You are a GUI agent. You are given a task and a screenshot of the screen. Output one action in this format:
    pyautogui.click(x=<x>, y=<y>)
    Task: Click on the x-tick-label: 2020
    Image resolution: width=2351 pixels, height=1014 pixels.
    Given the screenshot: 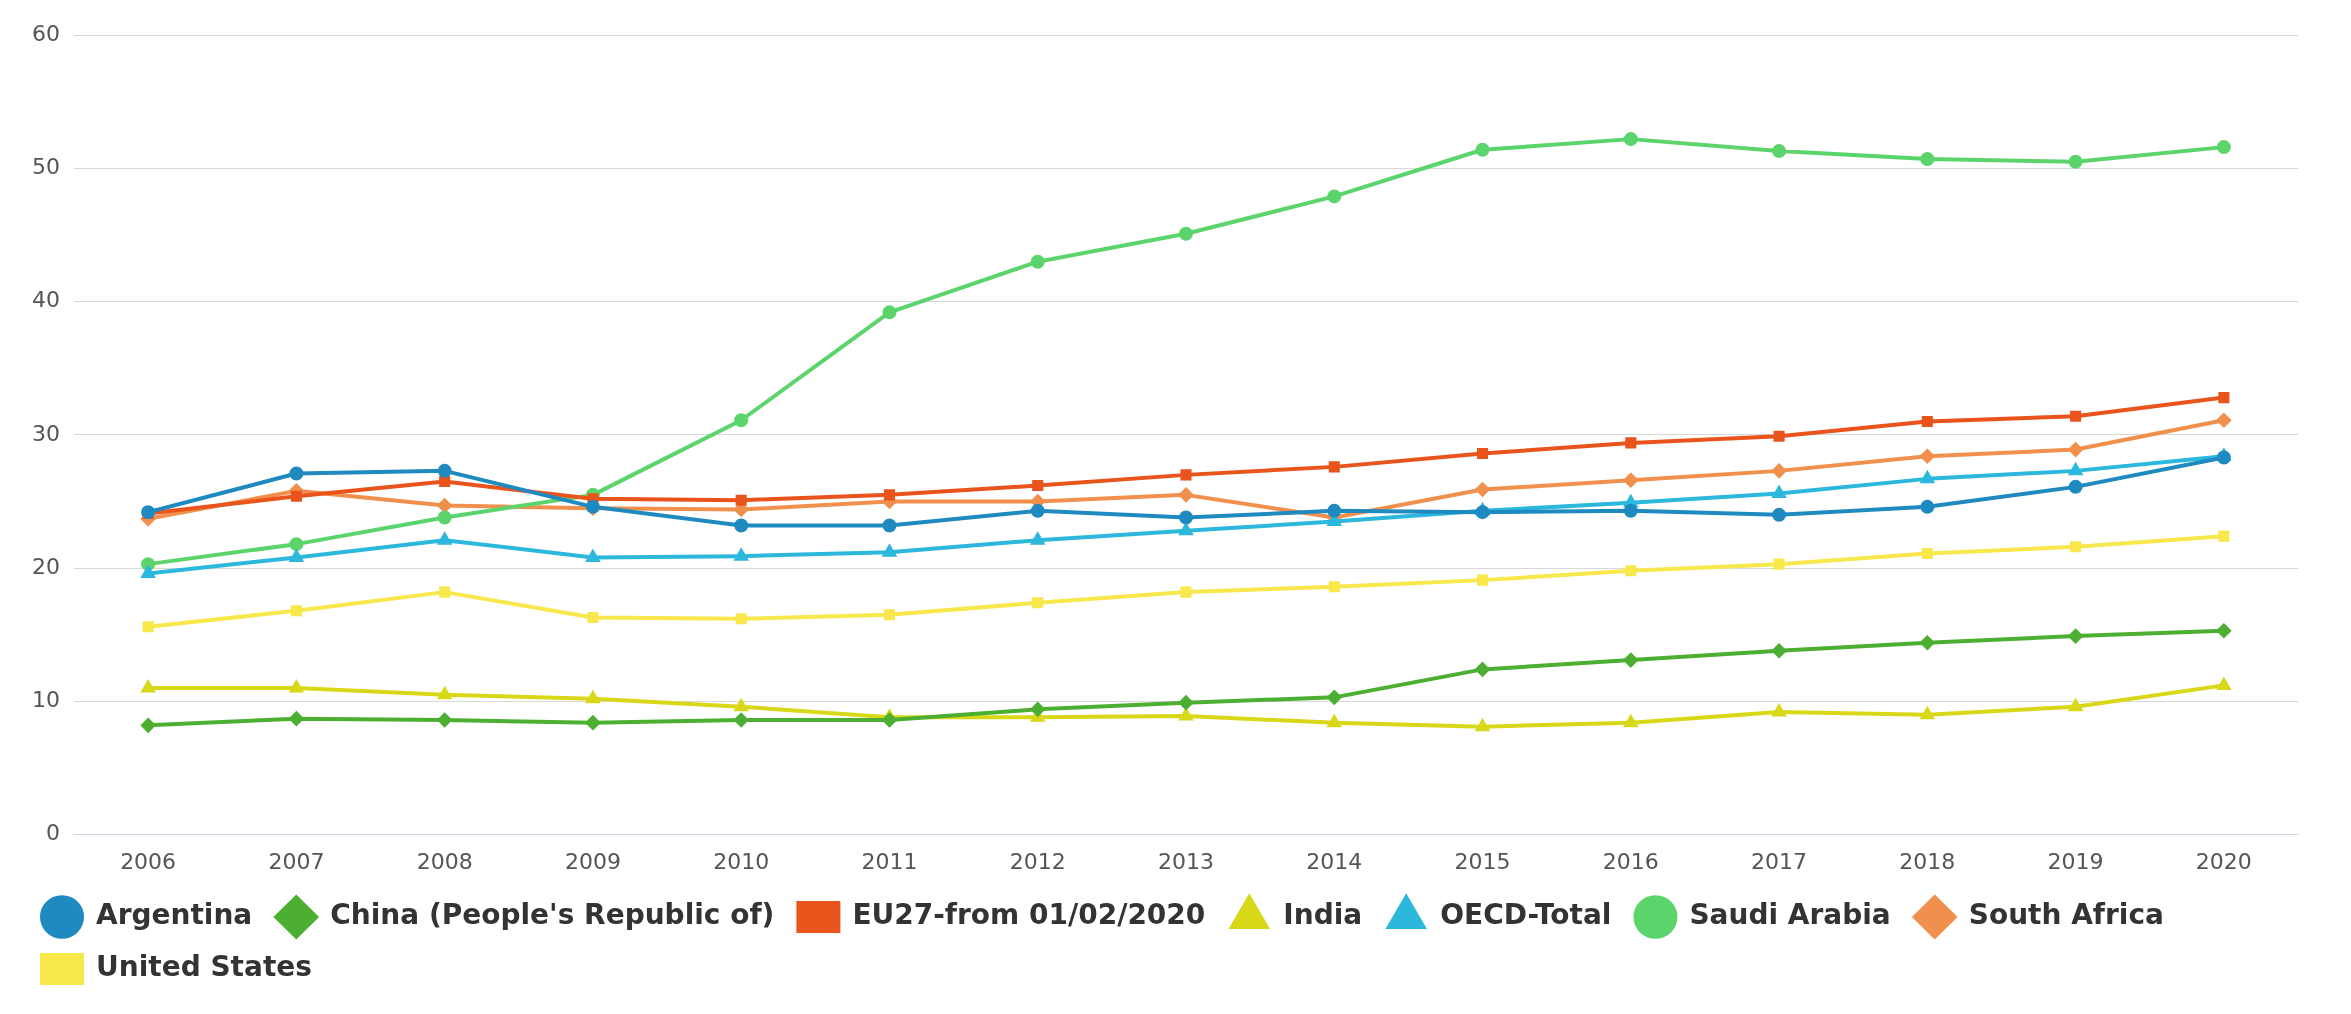 What is the action you would take?
    pyautogui.click(x=2223, y=861)
    